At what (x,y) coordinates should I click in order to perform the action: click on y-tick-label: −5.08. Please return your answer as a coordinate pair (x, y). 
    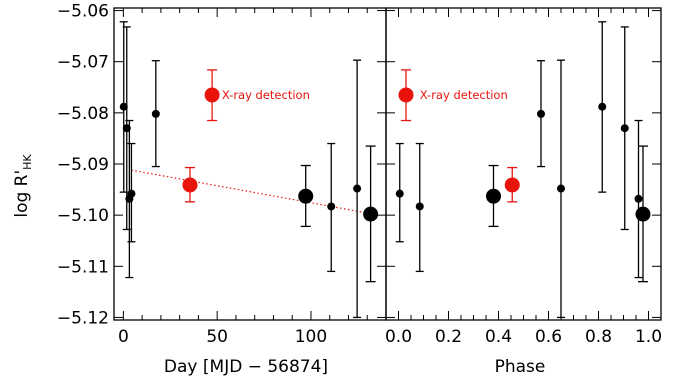
    Looking at the image, I should click on (83, 114).